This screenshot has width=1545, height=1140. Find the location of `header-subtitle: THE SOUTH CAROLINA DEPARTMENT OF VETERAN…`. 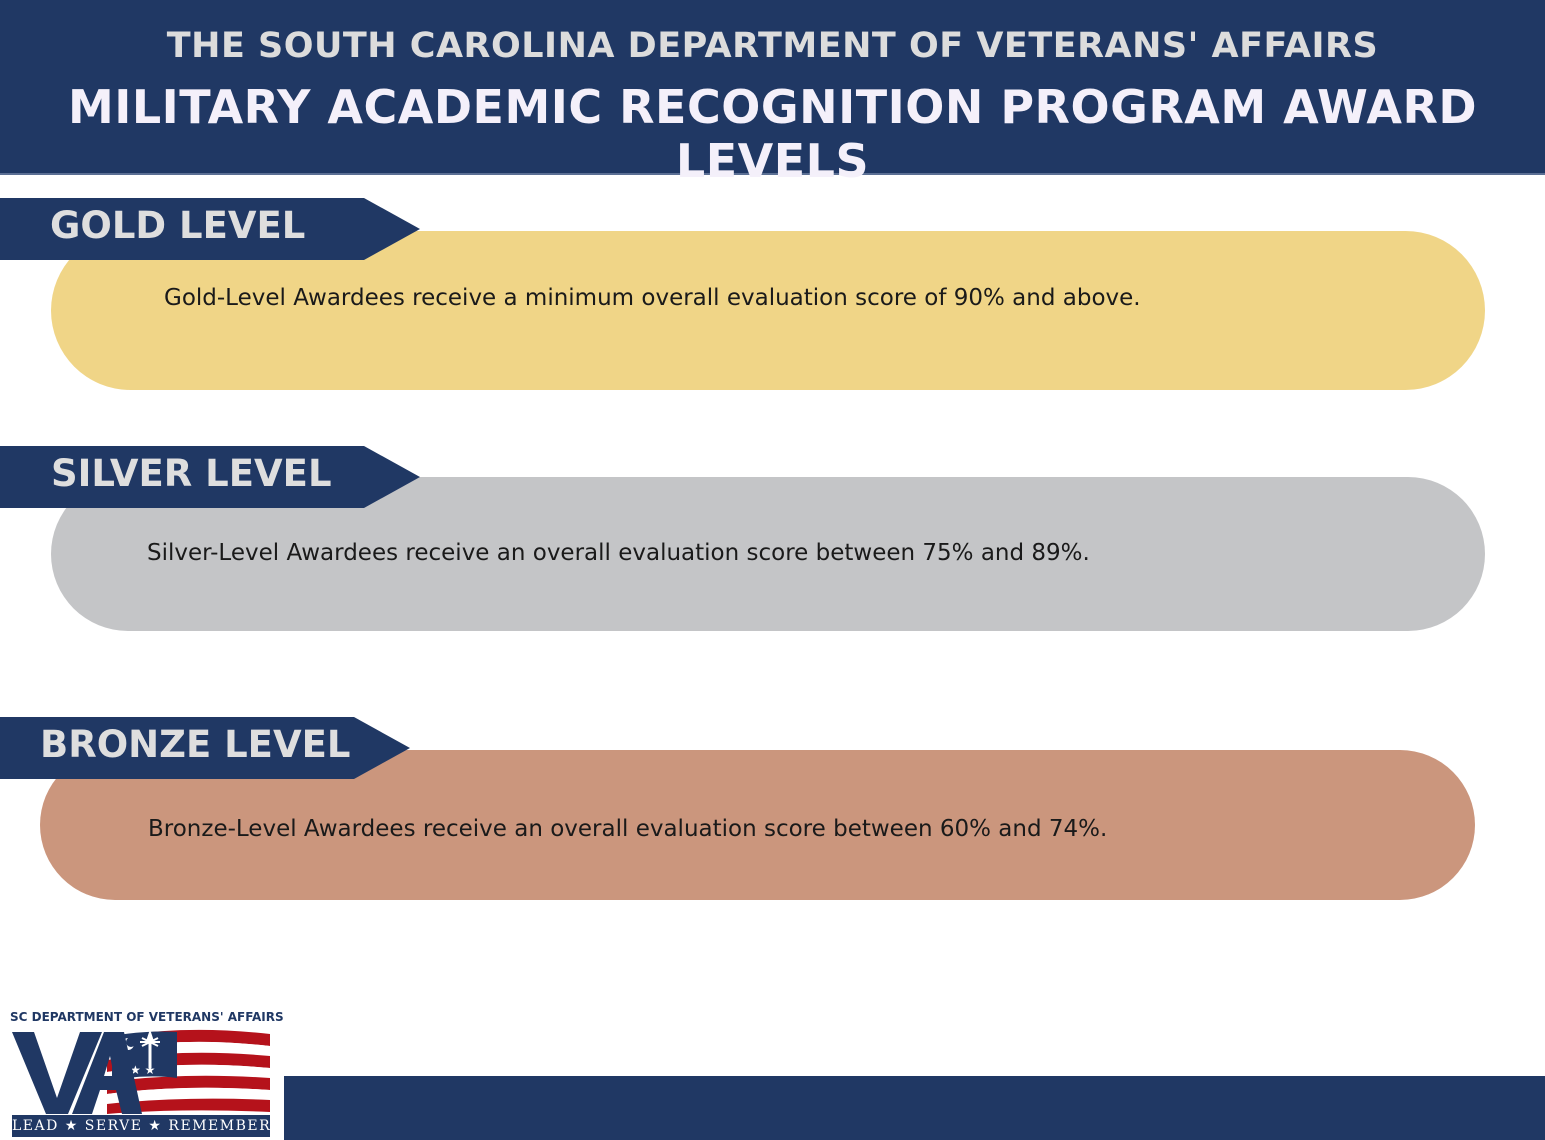

header-subtitle: THE SOUTH CAROLINA DEPARTMENT OF VETERAN… is located at coordinates (772, 46).